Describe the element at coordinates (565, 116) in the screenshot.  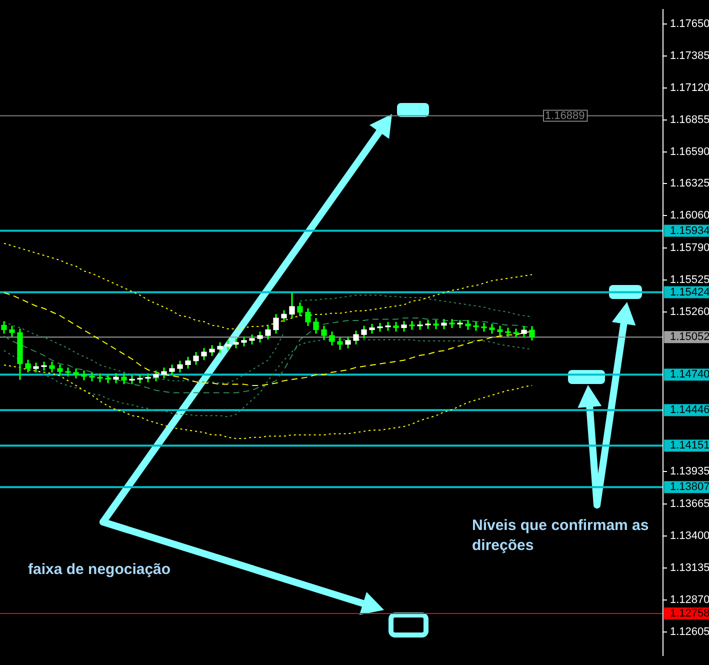
I see `ref-line-label: 1.16889` at that location.